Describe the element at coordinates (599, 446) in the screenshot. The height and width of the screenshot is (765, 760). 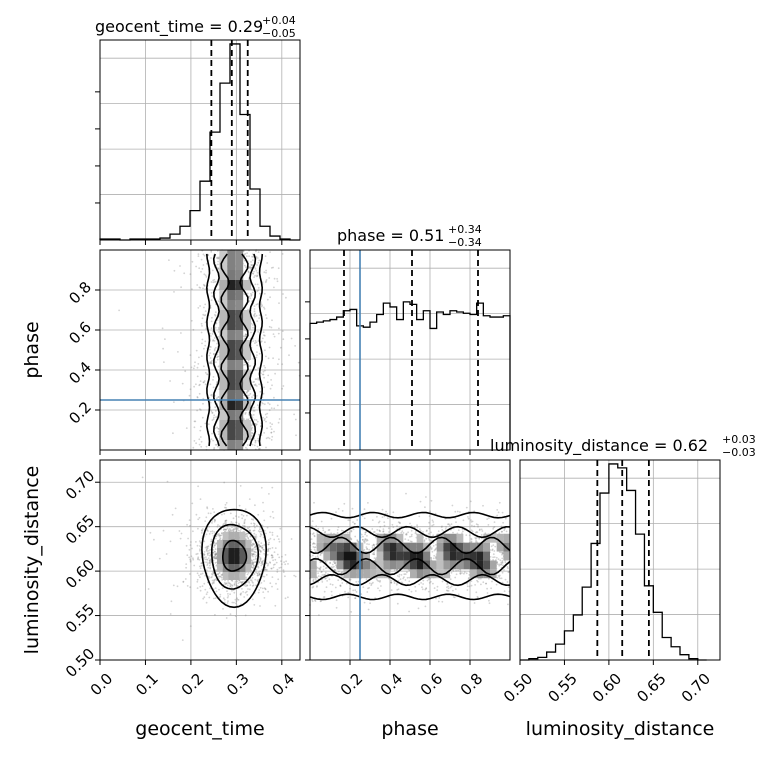
I see `title-luminosity-distance: luminosity_distance = 0.62` at that location.